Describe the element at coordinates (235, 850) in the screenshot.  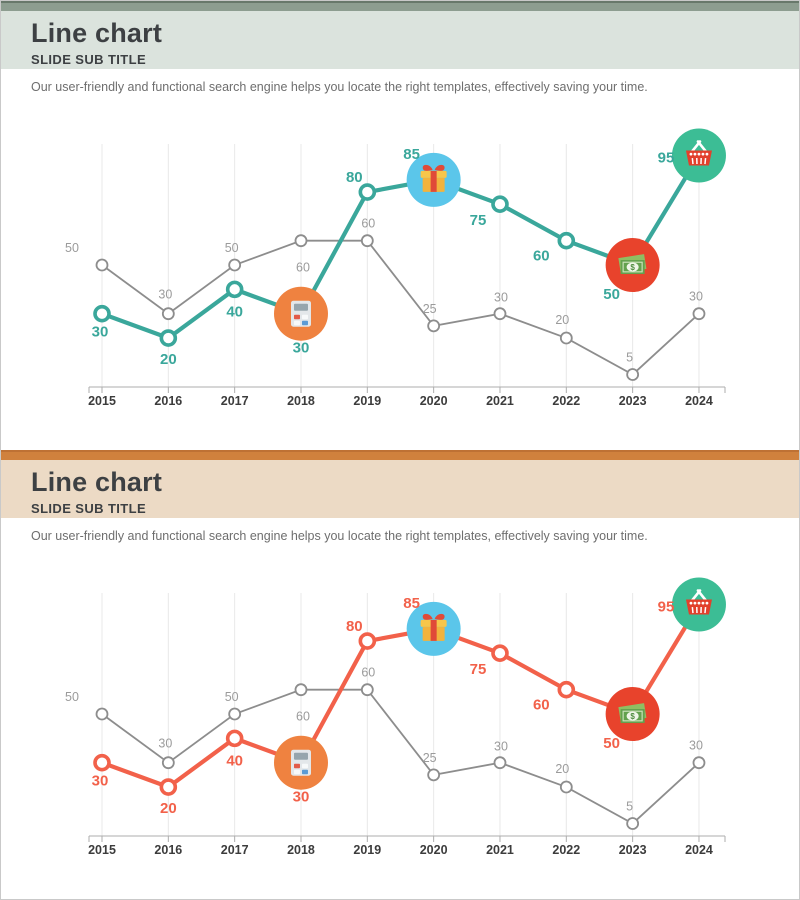
I see `x-axis-label: 2017` at that location.